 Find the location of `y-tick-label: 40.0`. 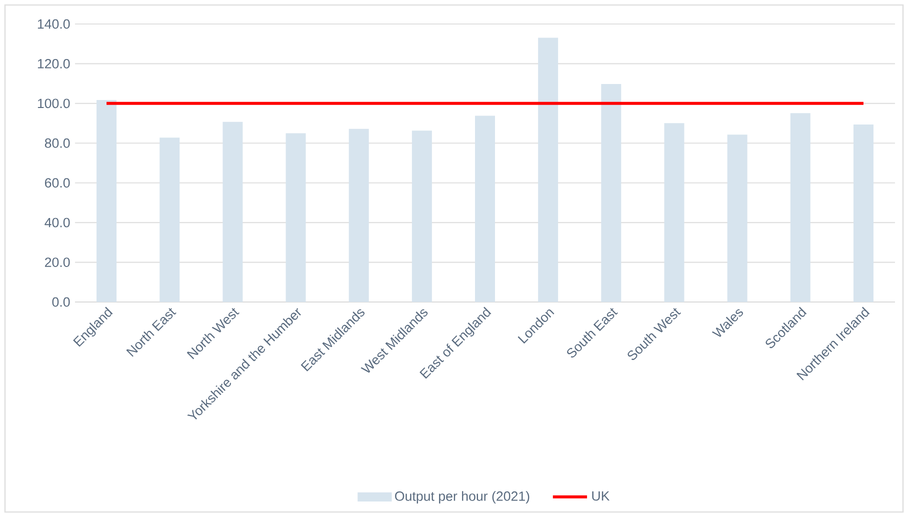

y-tick-label: 40.0 is located at coordinates (57, 223).